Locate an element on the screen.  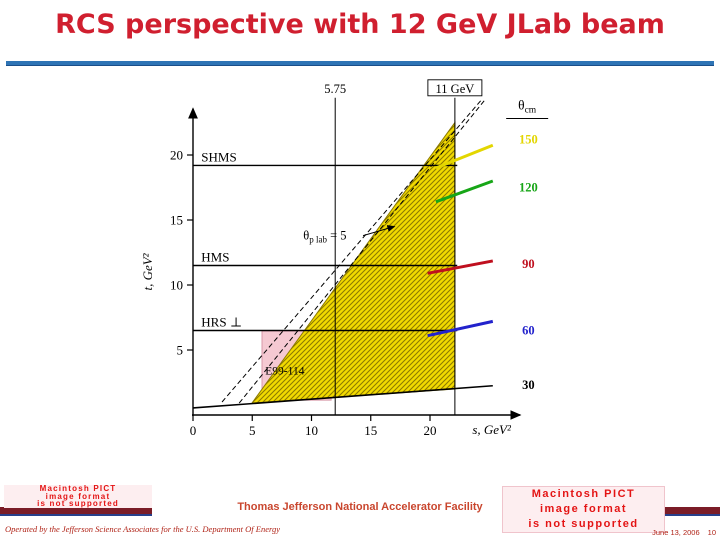
slide-title: RCS perspective with 12 GeV JLab beam is located at coordinates (360, 24).